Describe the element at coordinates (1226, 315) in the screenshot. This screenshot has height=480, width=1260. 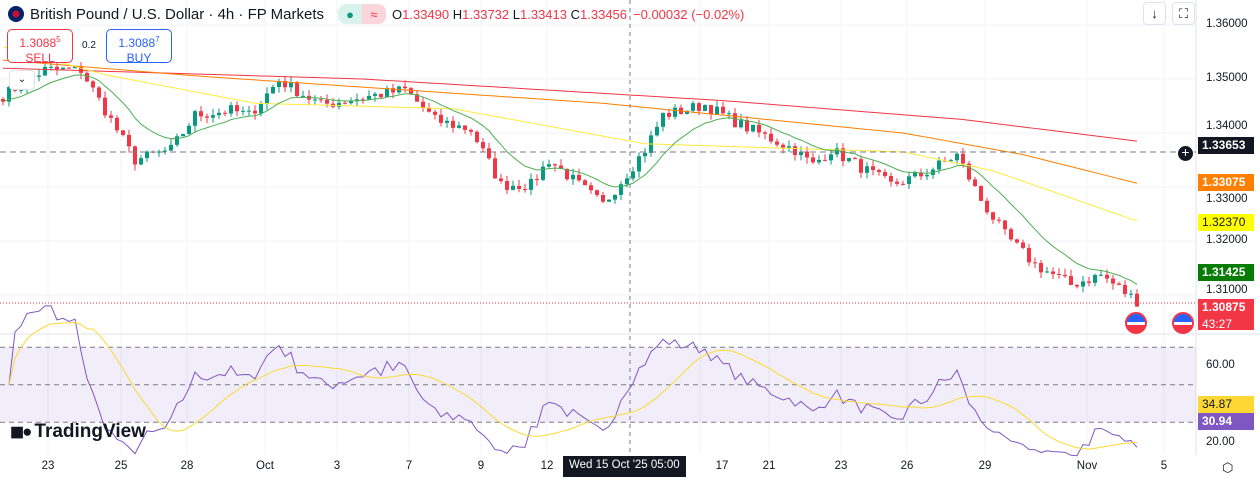
I see `last-price-tag: 1.30875 43:27` at that location.